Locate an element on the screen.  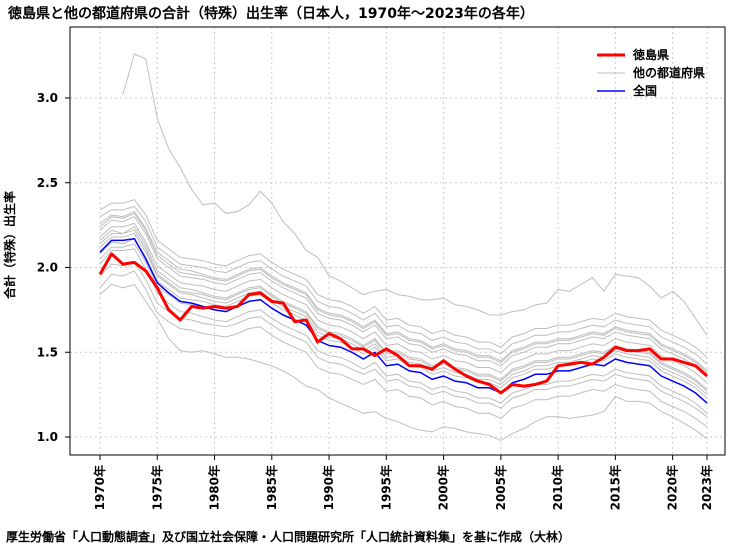
x-tick-label: 1995年 is located at coordinates (385, 487).